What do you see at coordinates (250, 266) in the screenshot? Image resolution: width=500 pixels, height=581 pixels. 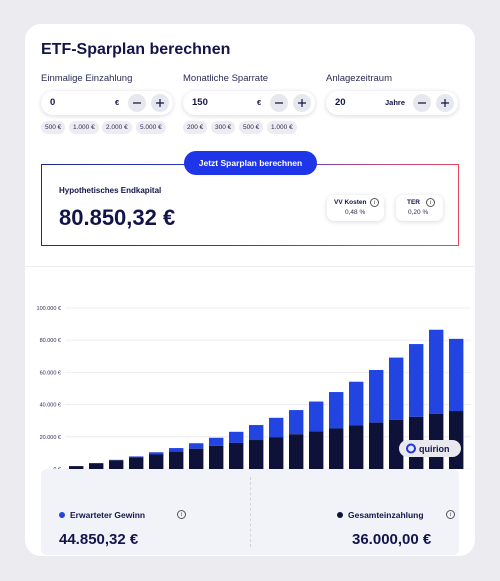 I see `divider` at bounding box center [250, 266].